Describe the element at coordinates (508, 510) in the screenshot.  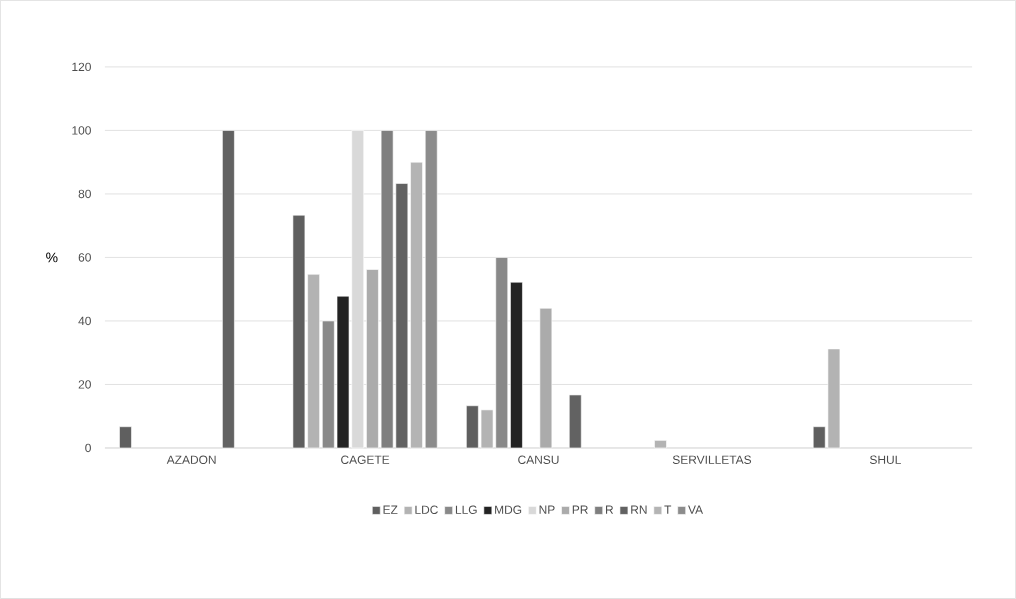
I see `legend-label: MDG` at that location.